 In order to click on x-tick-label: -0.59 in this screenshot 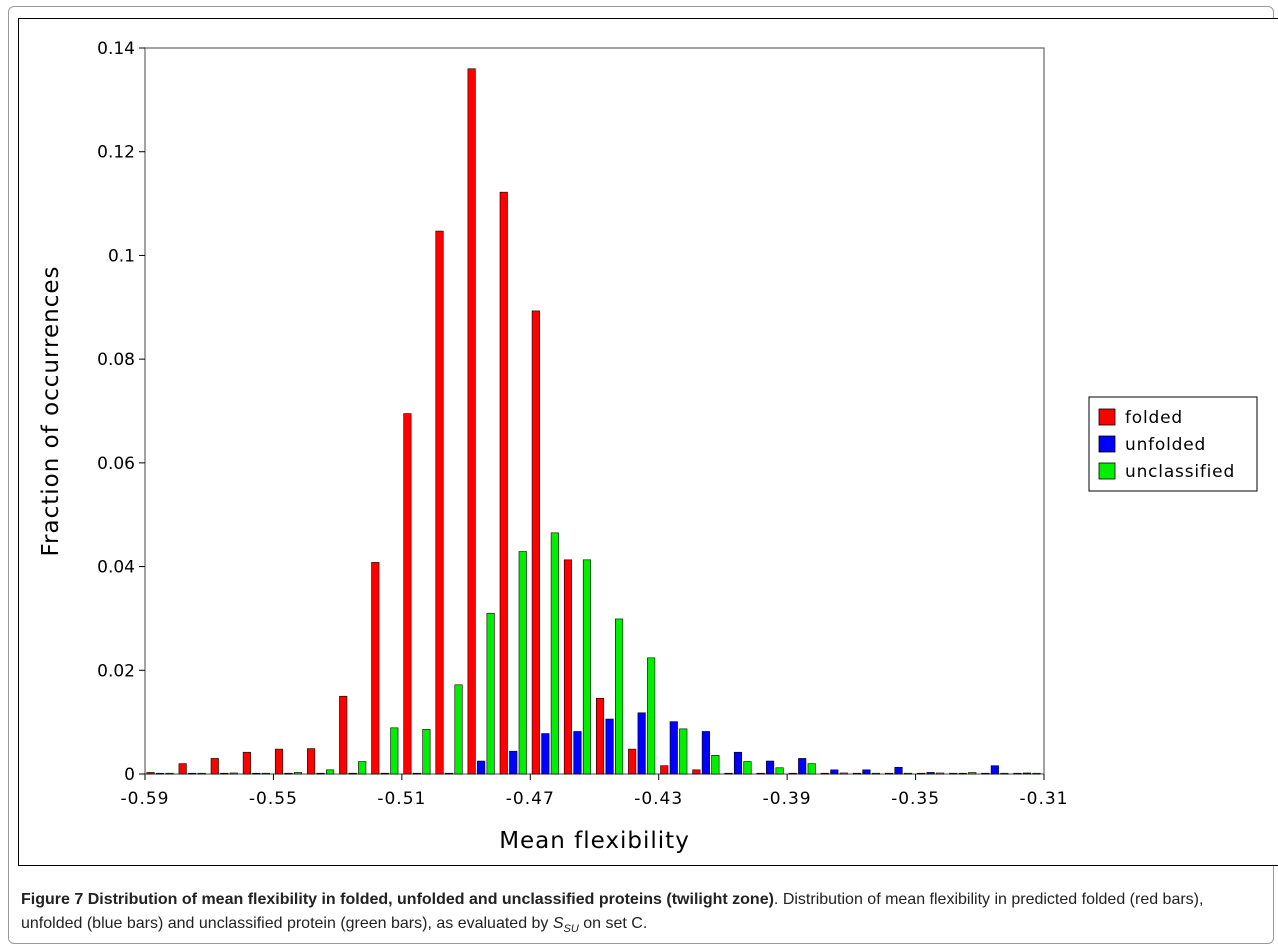, I will do `click(145, 799)`.